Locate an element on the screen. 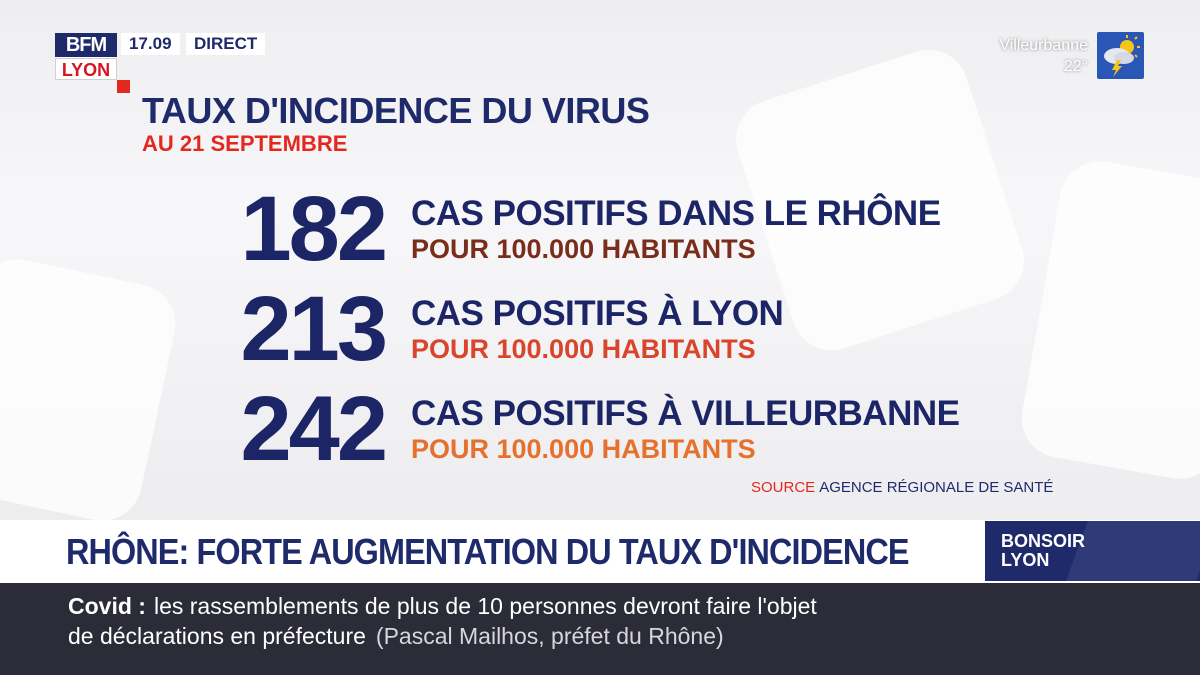  ticker-topic: Covid : is located at coordinates (107, 606).